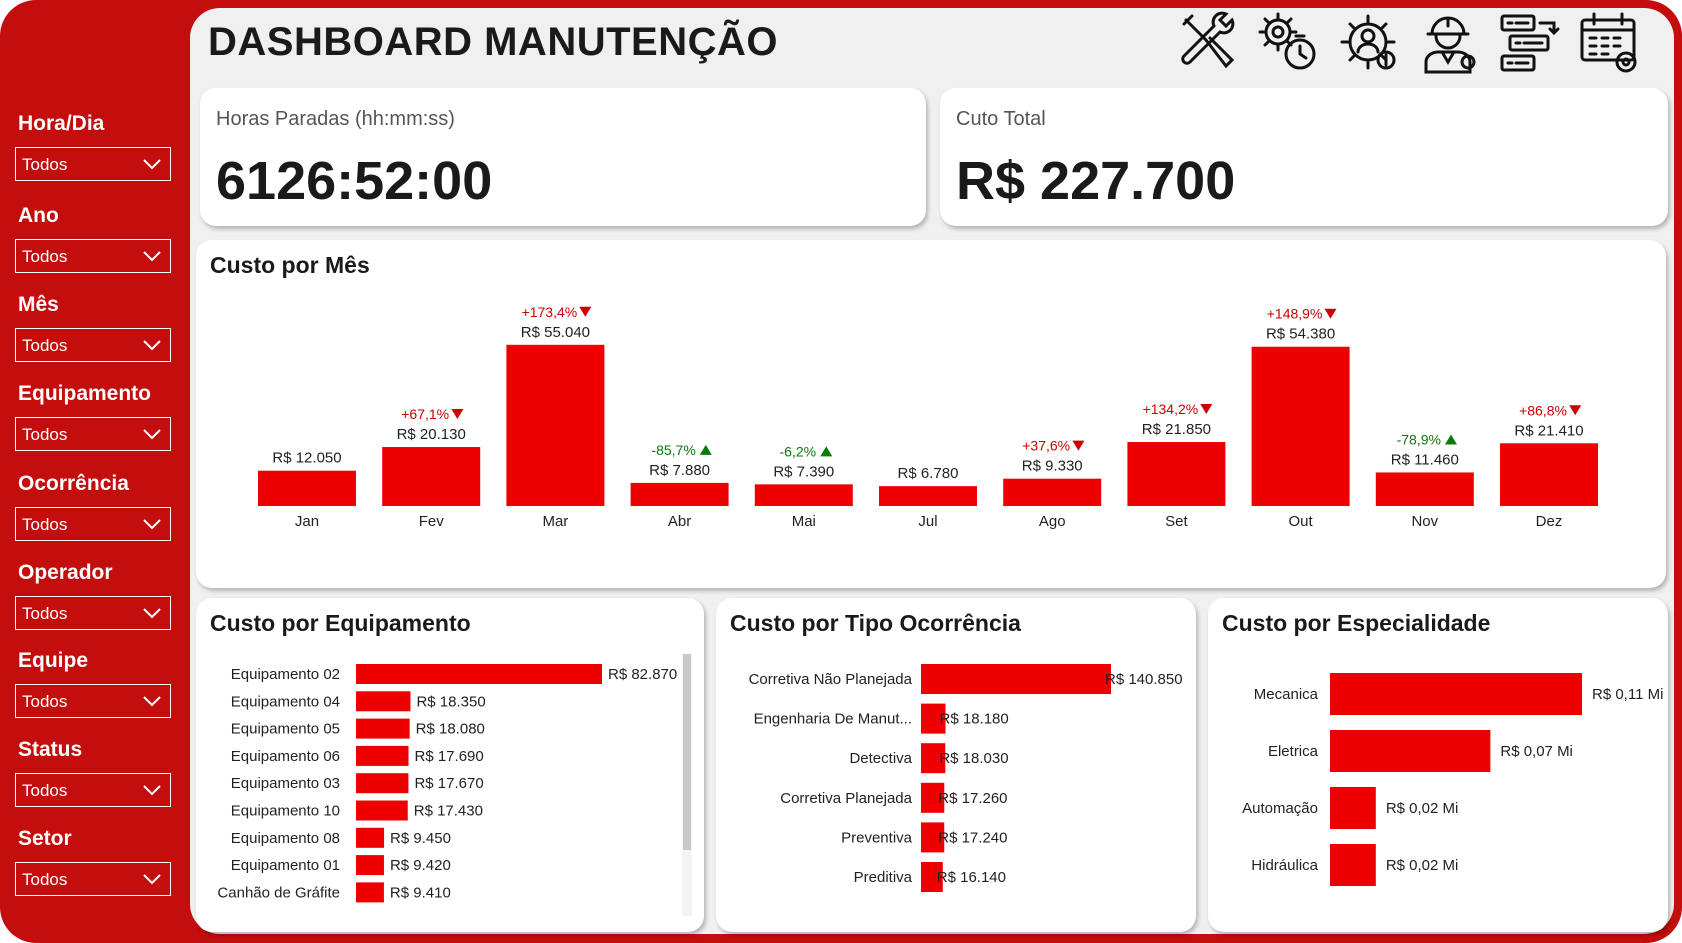 The height and width of the screenshot is (943, 1682). I want to click on equipamento-category-label: Equipamento 10, so click(285, 811).